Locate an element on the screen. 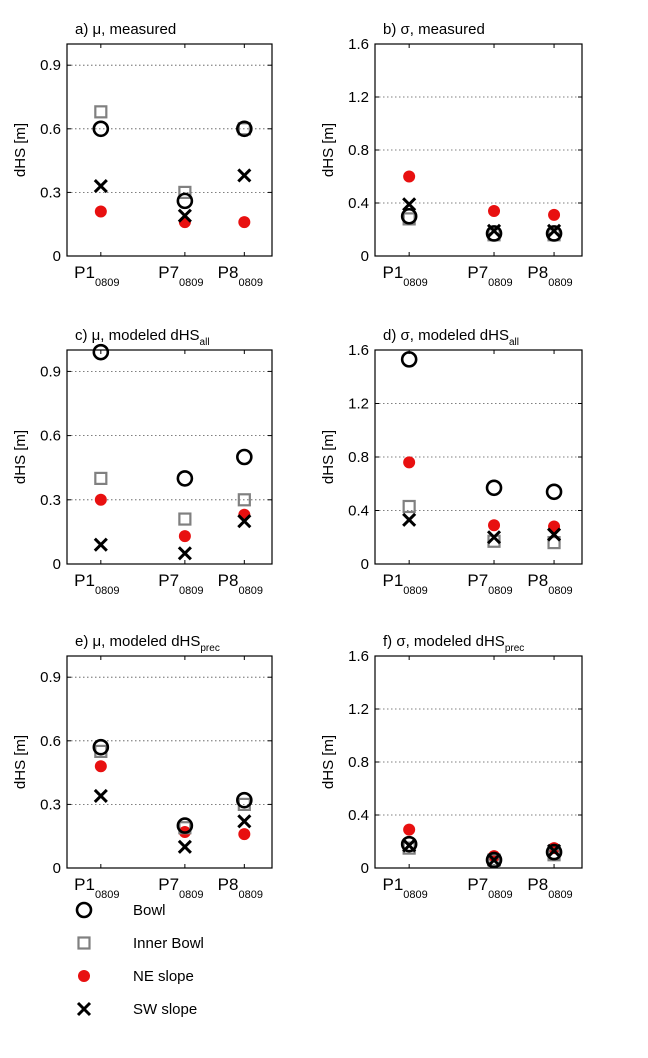  legend-marker-ne is located at coordinates (84, 976).